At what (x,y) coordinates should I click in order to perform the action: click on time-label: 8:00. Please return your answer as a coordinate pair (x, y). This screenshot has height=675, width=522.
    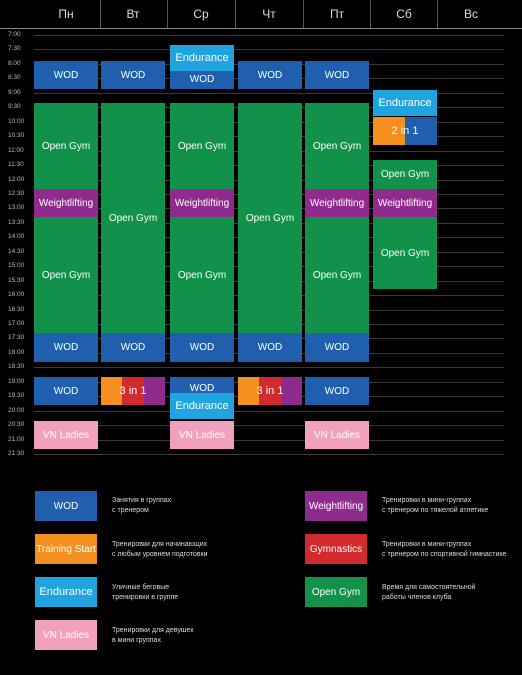
    Looking at the image, I should click on (14, 63).